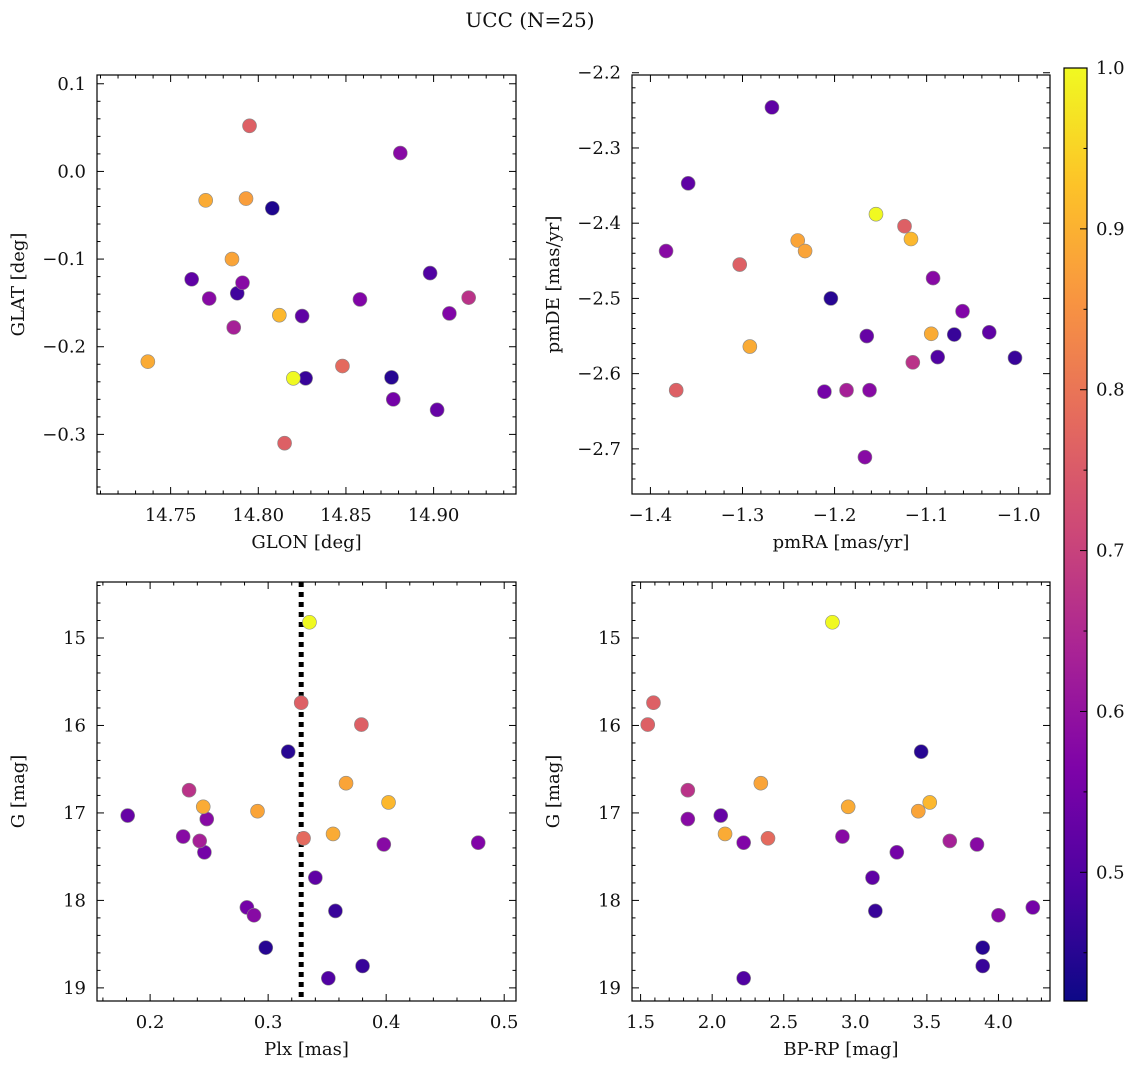 Image resolution: width=1136 pixels, height=1068 pixels. What do you see at coordinates (783, 1022) in the screenshot?
I see `x-tick-label: 2.5` at bounding box center [783, 1022].